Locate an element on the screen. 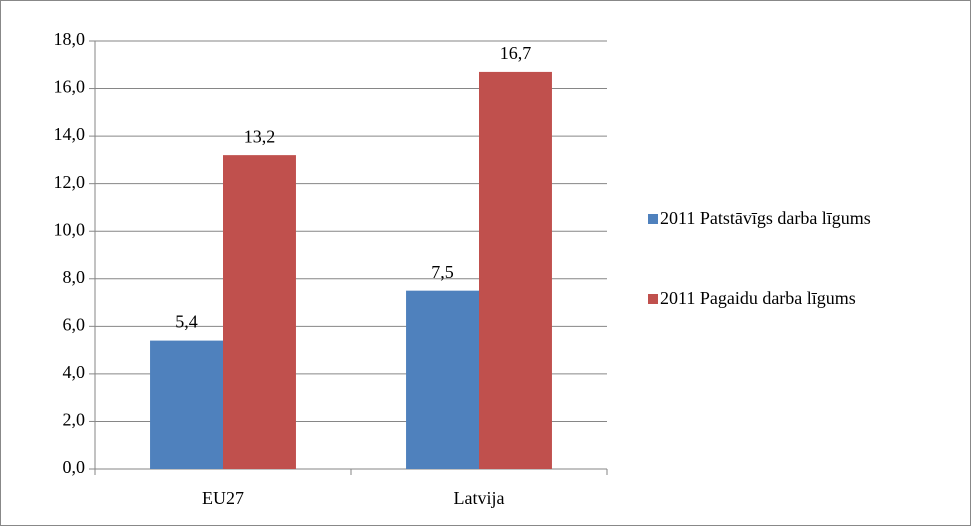 This screenshot has height=531, width=971. y-tick-label: 16,0 is located at coordinates (70, 87).